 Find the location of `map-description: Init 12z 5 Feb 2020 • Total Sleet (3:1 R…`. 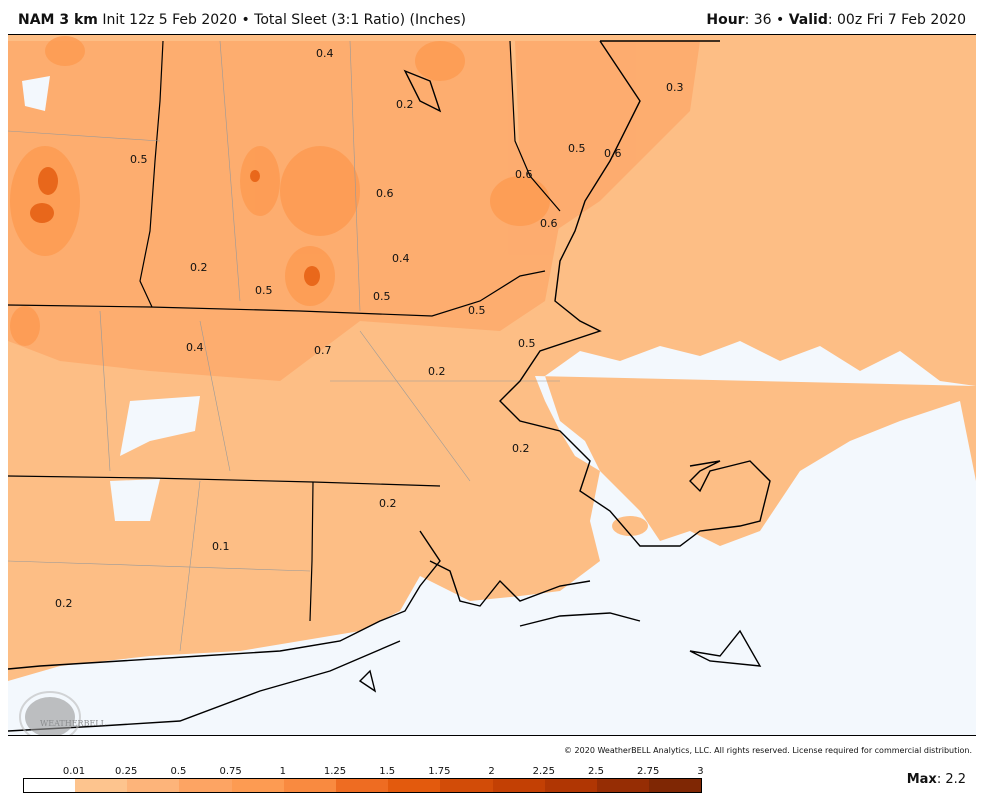

map-description: Init 12z 5 Feb 2020 • Total Sleet (3:1 R… is located at coordinates (284, 20).